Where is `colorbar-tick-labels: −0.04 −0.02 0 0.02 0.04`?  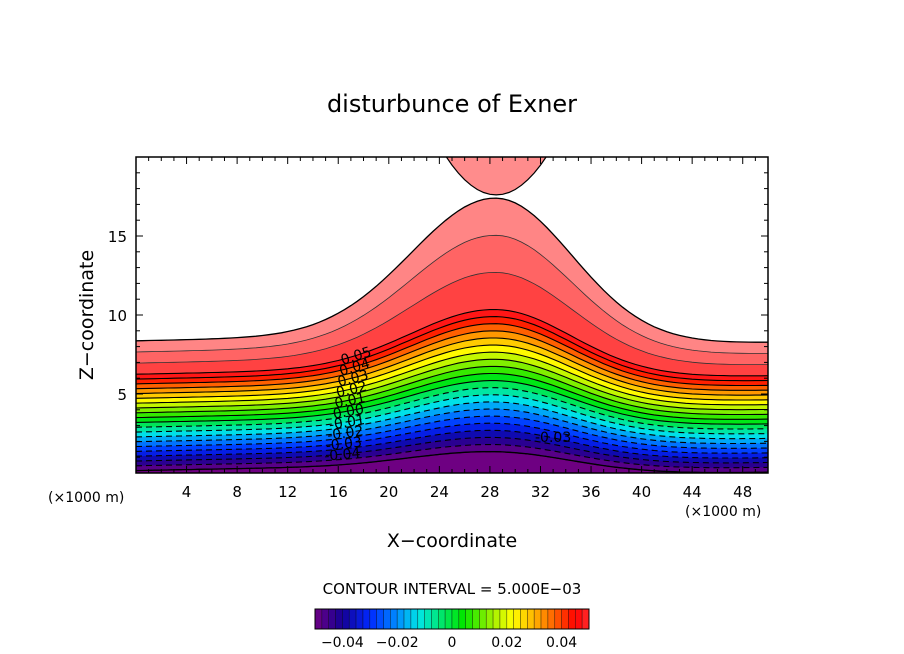 colorbar-tick-labels: −0.04 −0.02 0 0.02 0.04 is located at coordinates (449, 643).